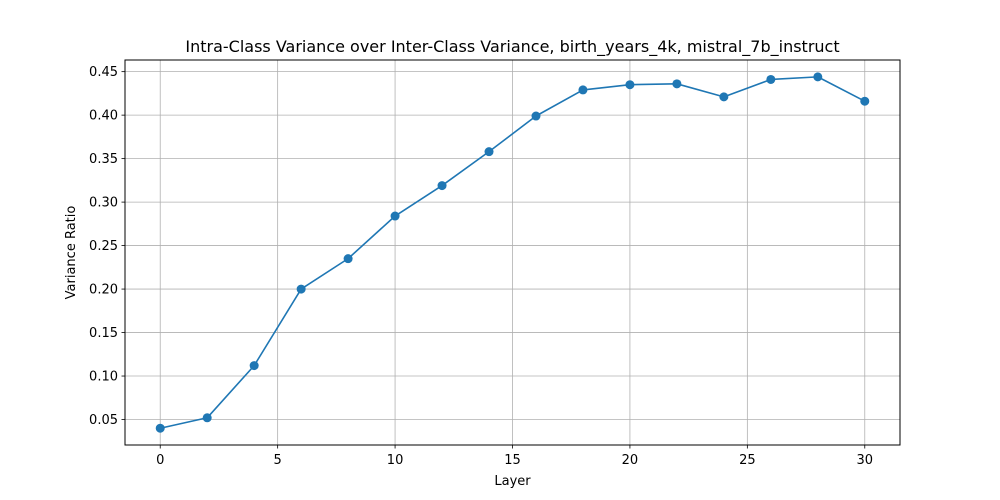 Image resolution: width=1000 pixels, height=500 pixels. I want to click on y-tick-label: 0.25, so click(103, 246).